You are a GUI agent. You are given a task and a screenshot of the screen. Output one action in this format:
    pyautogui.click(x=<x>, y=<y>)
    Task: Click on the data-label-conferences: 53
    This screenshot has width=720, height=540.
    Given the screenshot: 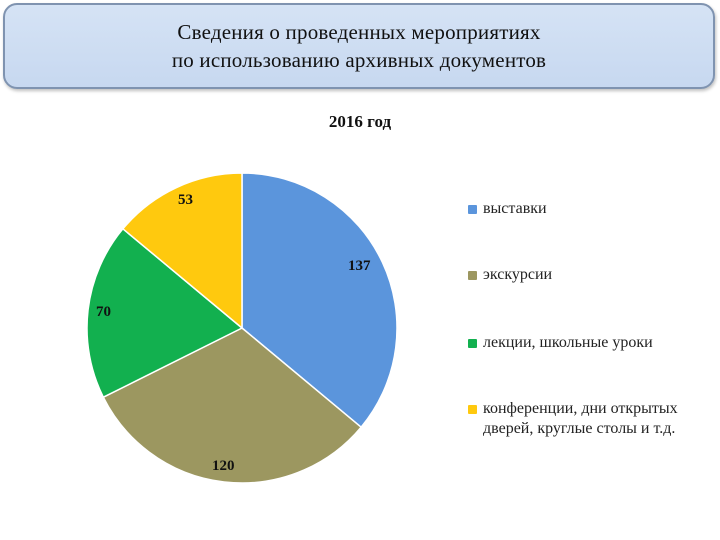 What is the action you would take?
    pyautogui.click(x=185, y=200)
    